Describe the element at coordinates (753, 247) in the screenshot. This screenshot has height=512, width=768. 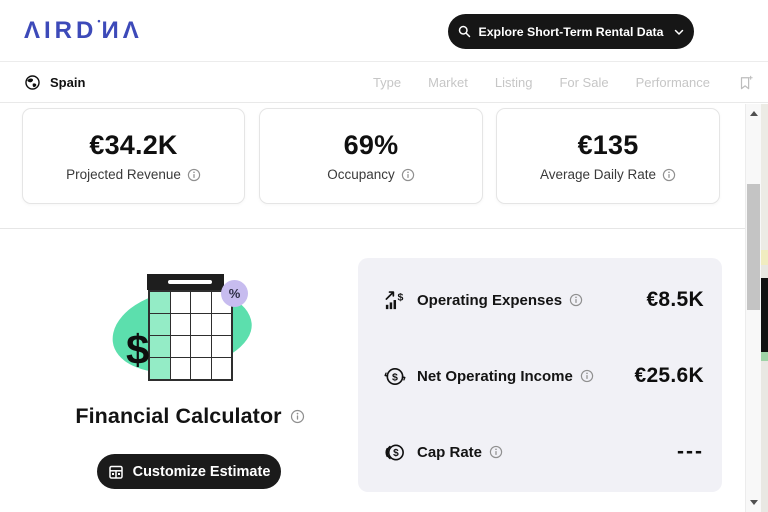
I see `scrollbar-thumb` at that location.